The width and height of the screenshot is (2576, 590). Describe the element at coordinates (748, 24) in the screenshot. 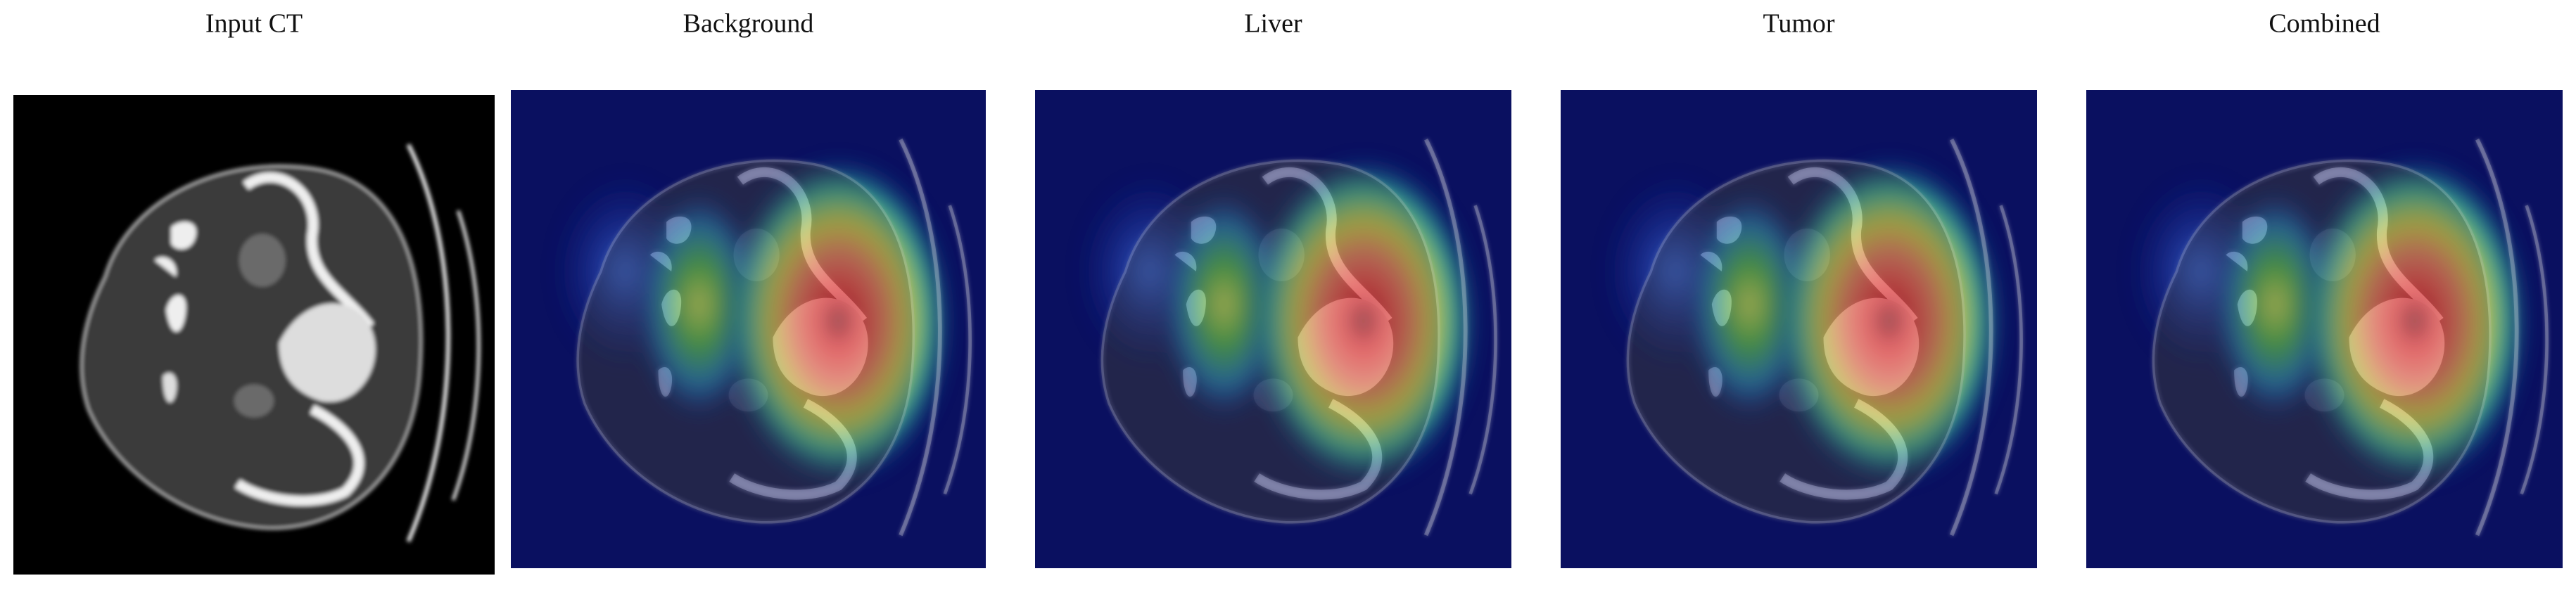

I see `panel-title: Background` at that location.